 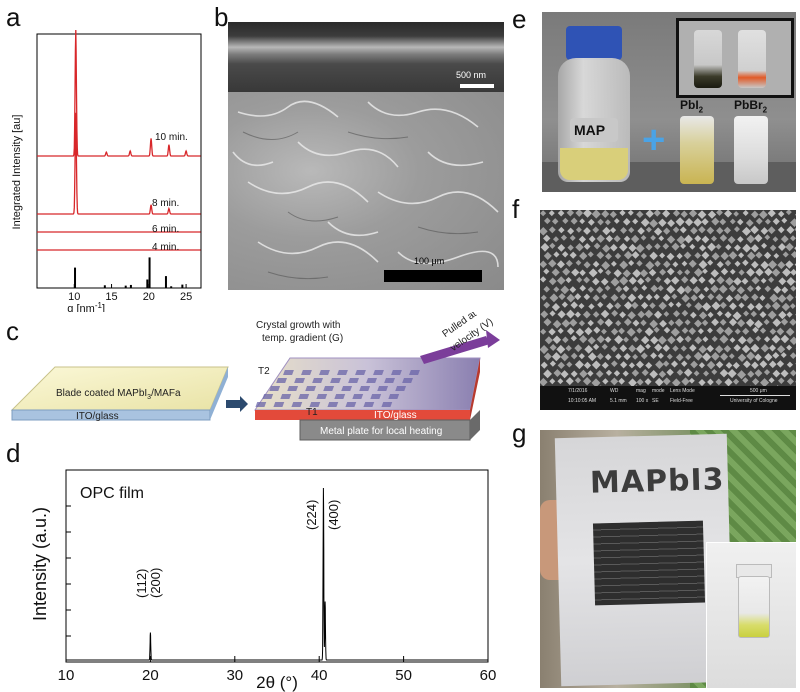 What do you see at coordinates (681, 401) in the screenshot?
I see `sem-lensmode-value: Field-Free` at bounding box center [681, 401].